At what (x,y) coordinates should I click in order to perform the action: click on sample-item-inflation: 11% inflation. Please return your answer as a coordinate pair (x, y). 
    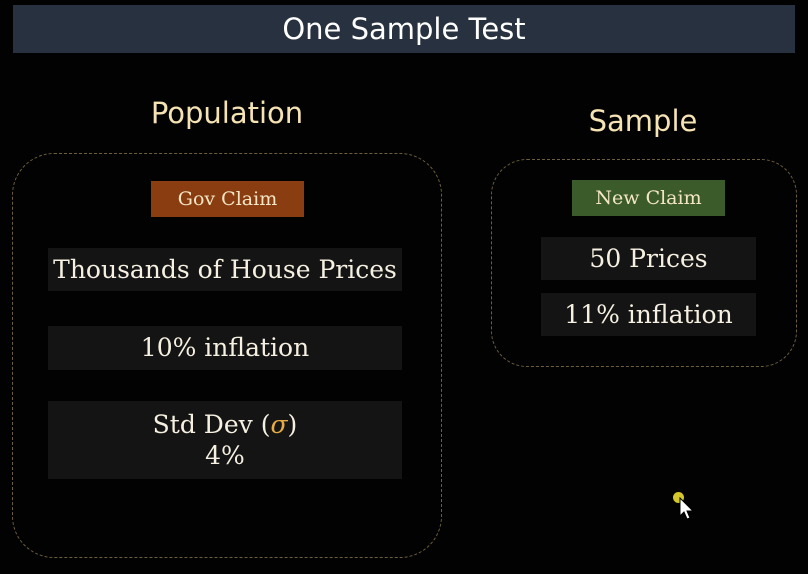
    Looking at the image, I should click on (648, 314).